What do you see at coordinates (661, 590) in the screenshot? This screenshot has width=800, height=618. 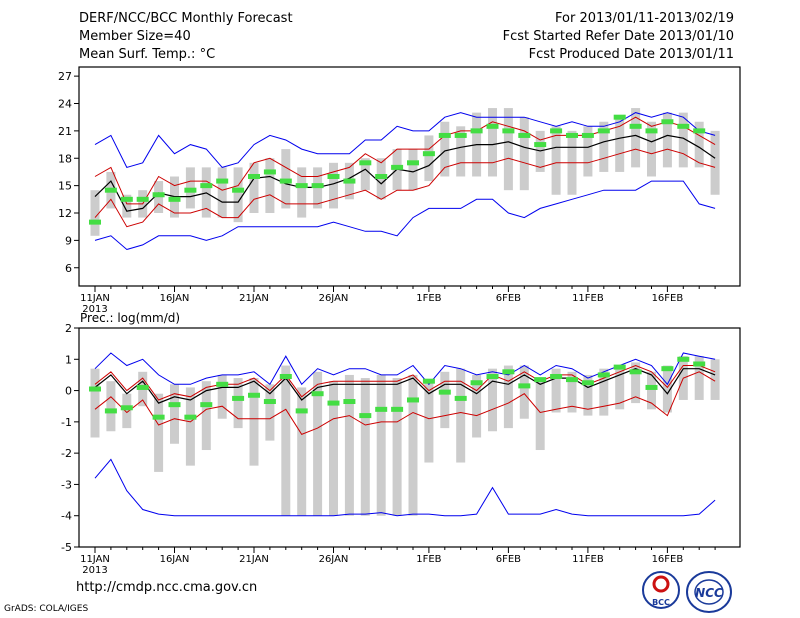 I see `bcc-logo: BCC` at bounding box center [661, 590].